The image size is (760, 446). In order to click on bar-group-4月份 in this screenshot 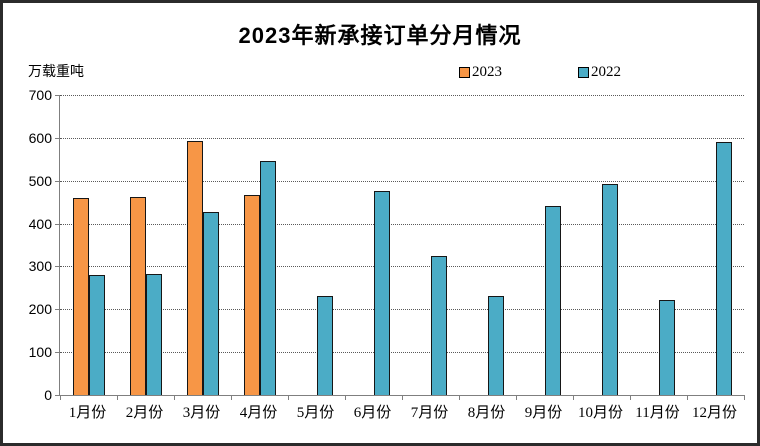, I will do `click(259, 245)`.